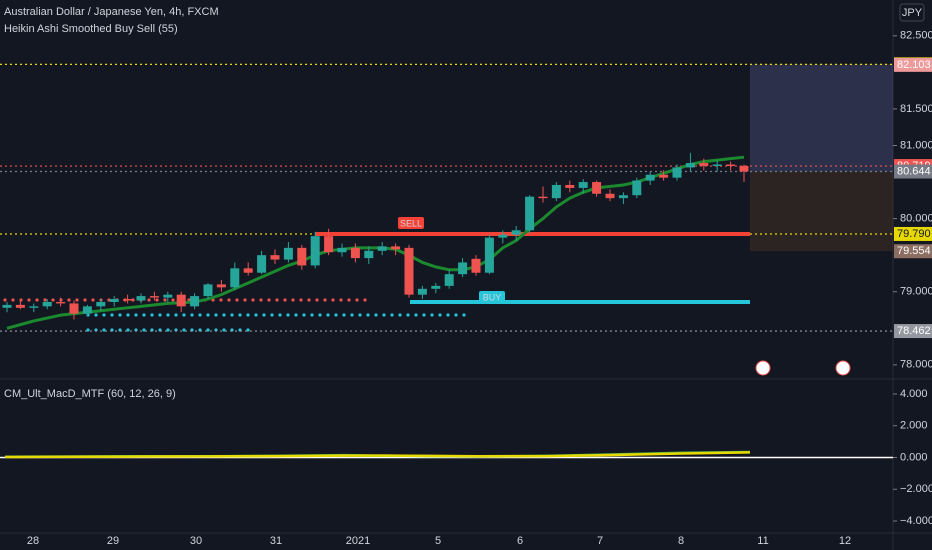 The width and height of the screenshot is (932, 550). Describe the element at coordinates (821, 118) in the screenshot. I see `profit-zone` at that location.